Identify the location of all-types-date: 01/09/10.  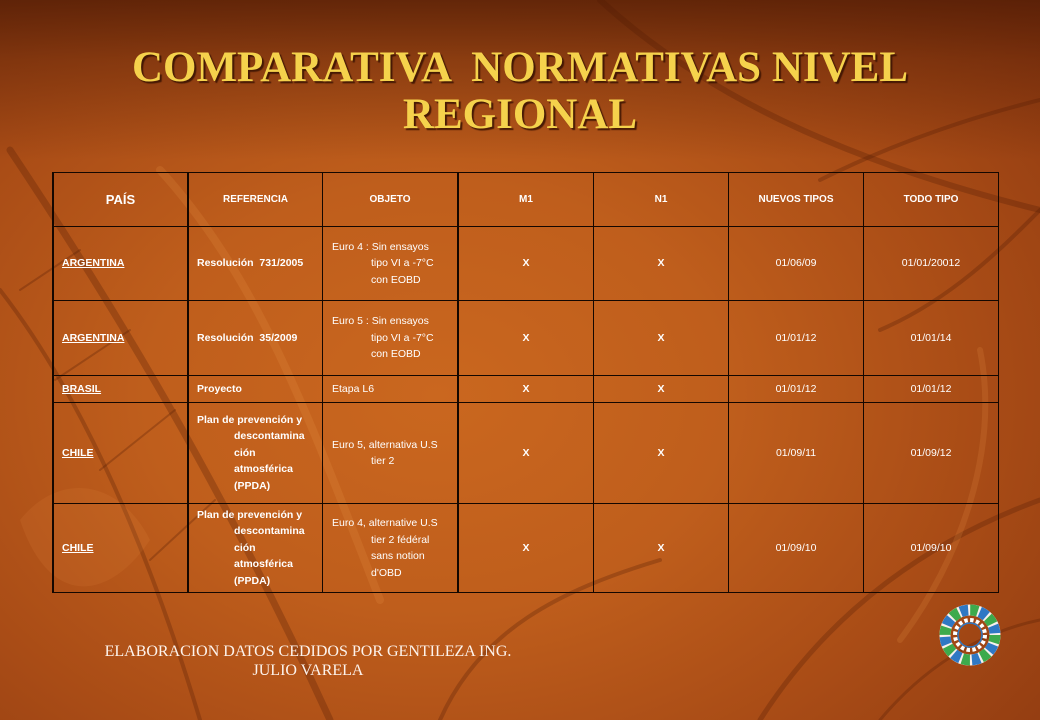
(931, 548).